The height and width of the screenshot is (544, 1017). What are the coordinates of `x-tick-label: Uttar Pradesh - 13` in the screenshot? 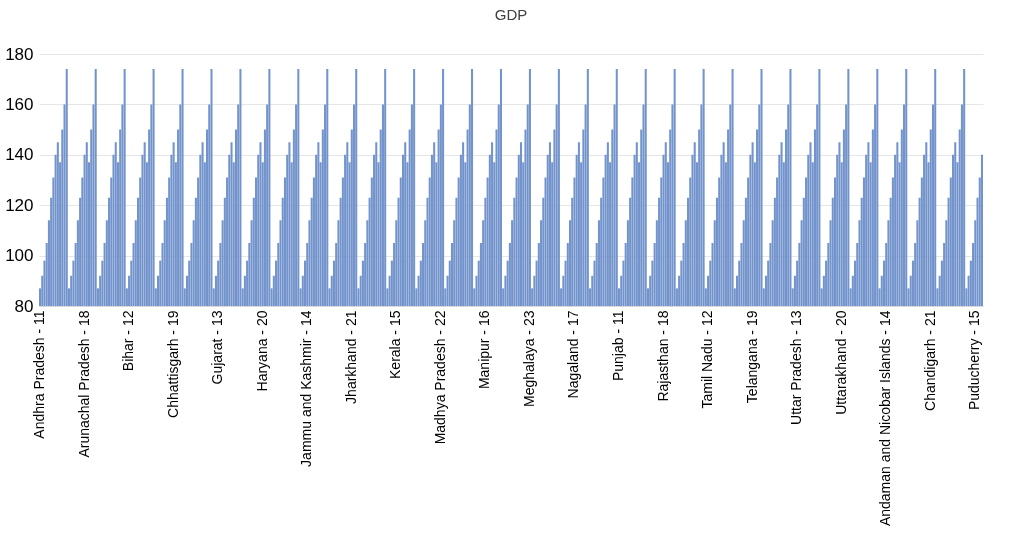 It's located at (796, 367).